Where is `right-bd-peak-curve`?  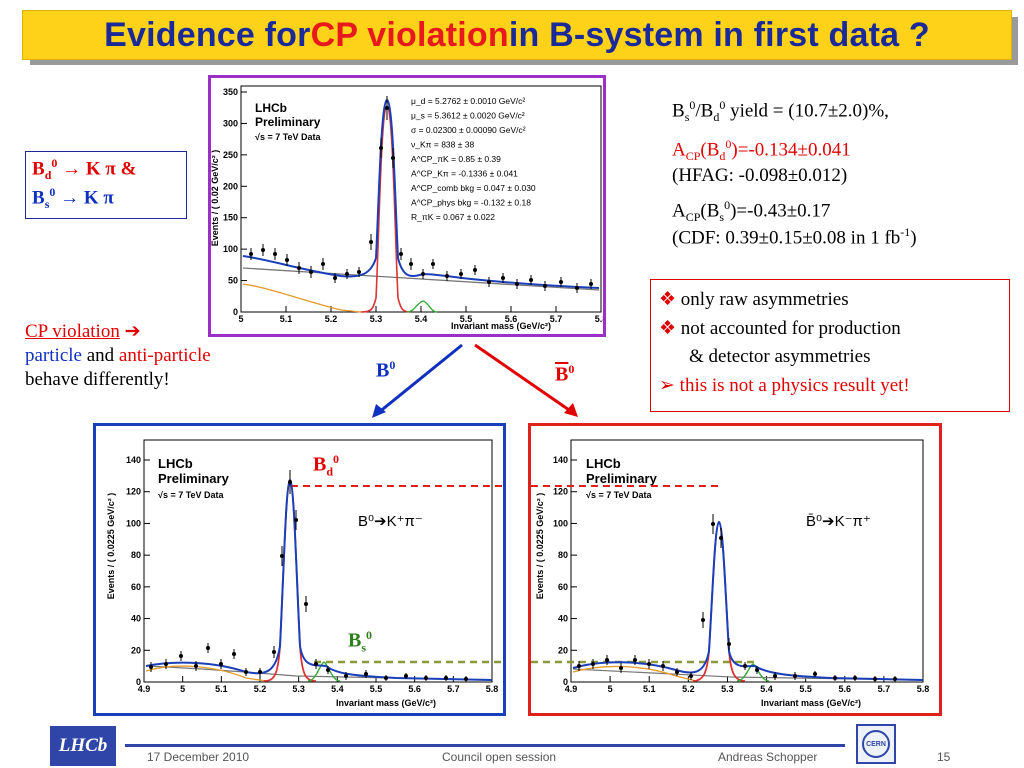
right-bd-peak-curve is located at coordinates (719, 601).